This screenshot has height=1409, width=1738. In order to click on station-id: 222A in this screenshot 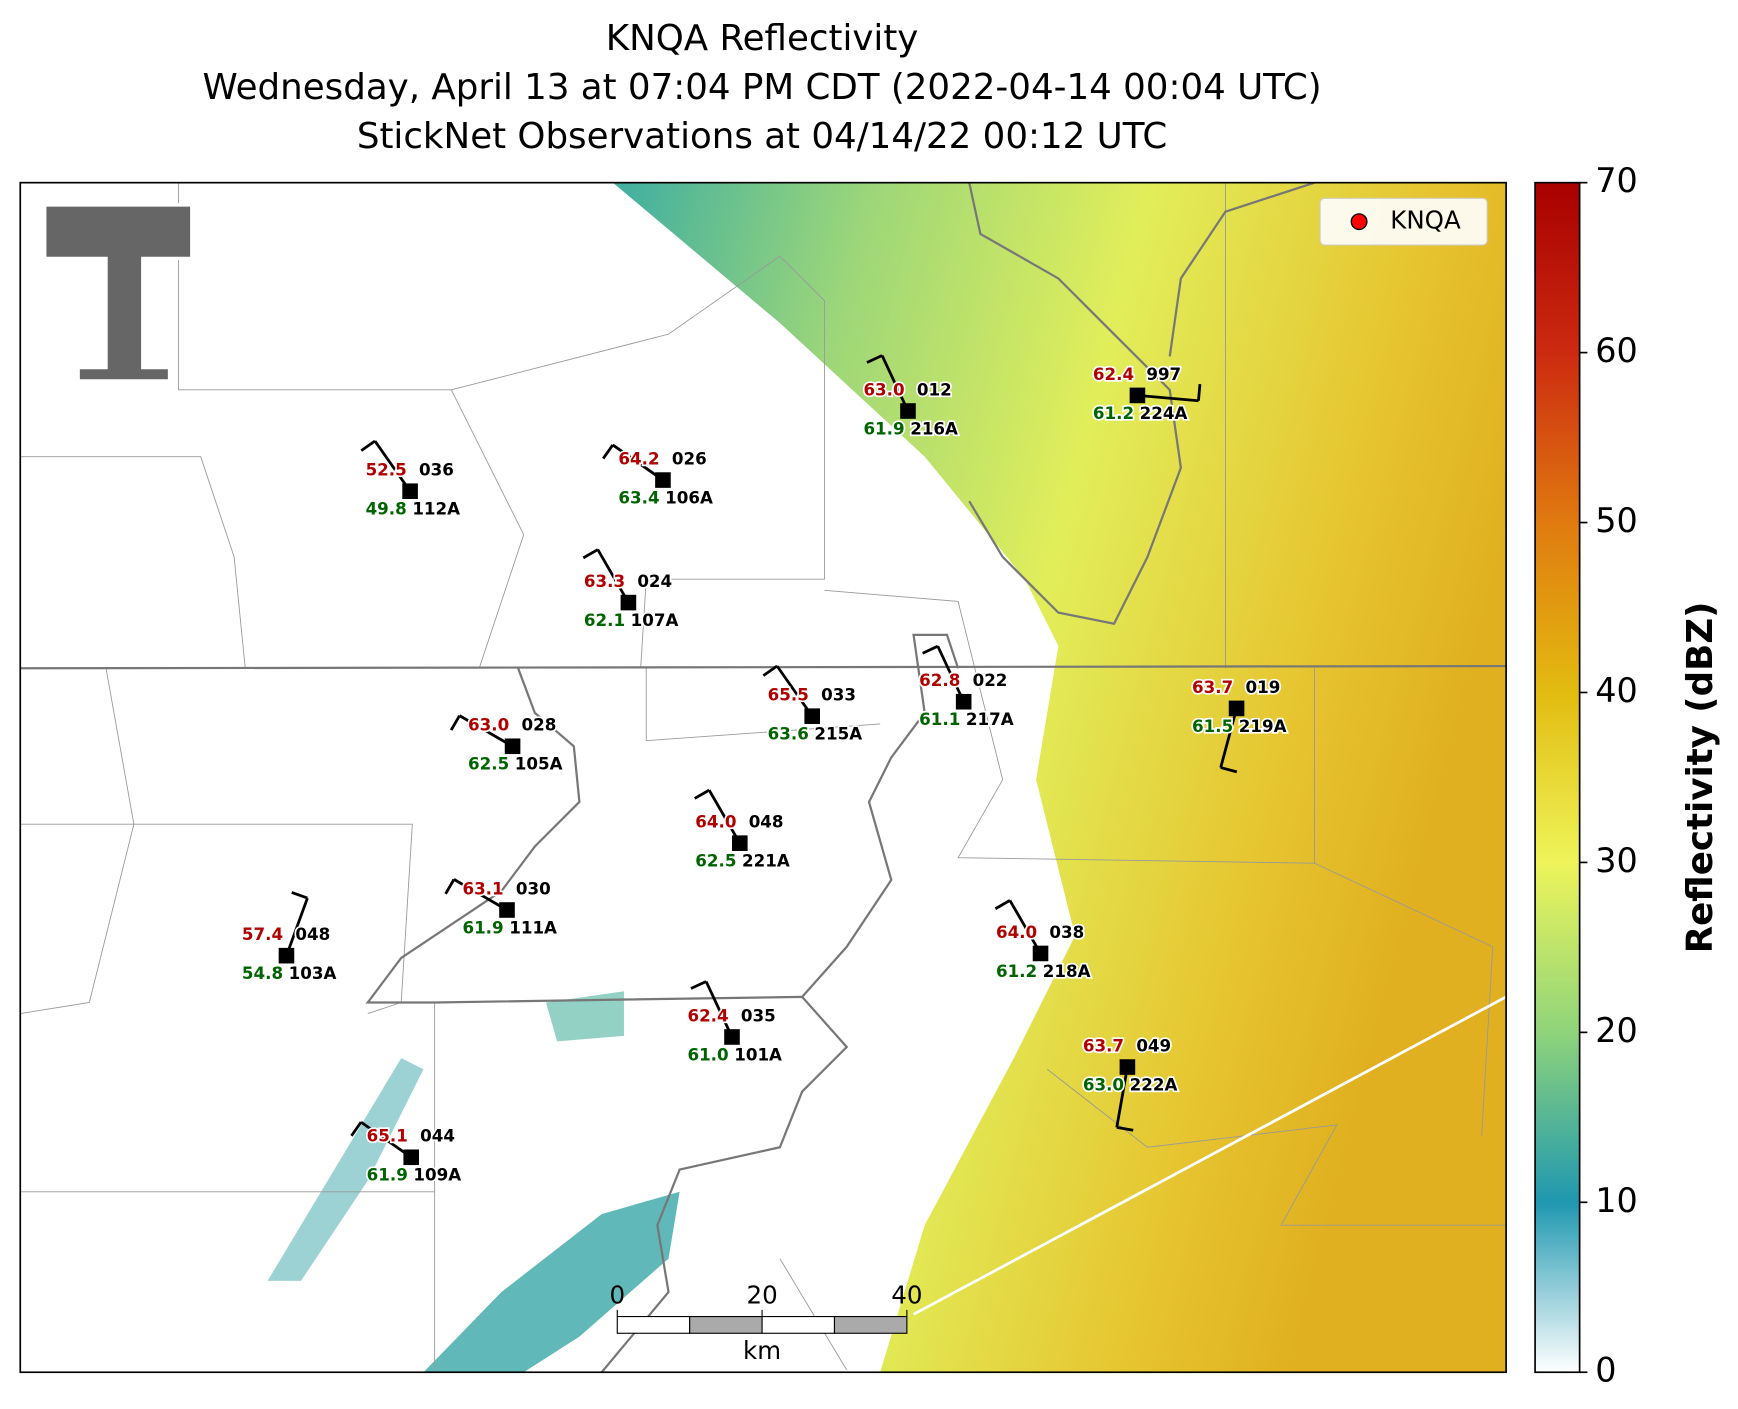, I will do `click(1154, 1084)`.